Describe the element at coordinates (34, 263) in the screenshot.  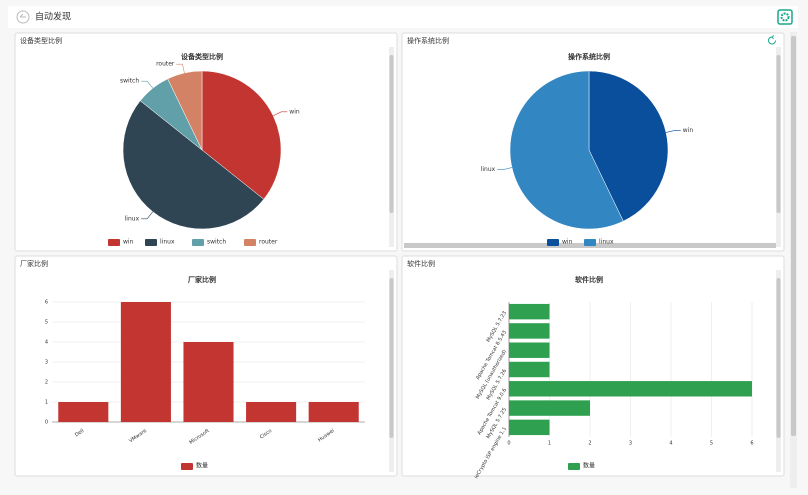
I see `panel-title: 厂家比例` at that location.